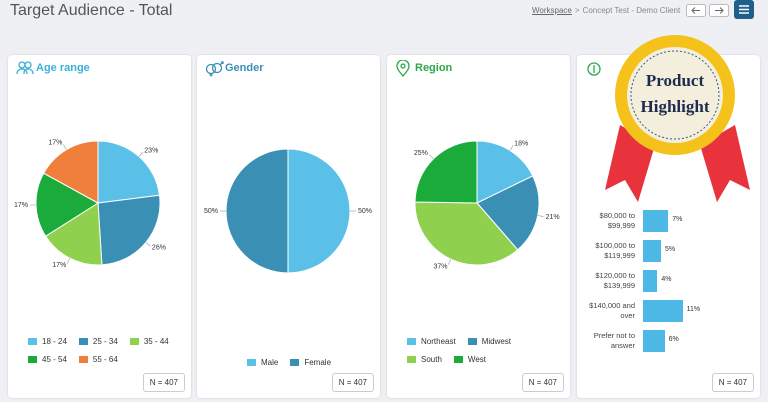 This screenshot has width=768, height=402. I want to click on legend-item: 55 - 64, so click(98, 359).